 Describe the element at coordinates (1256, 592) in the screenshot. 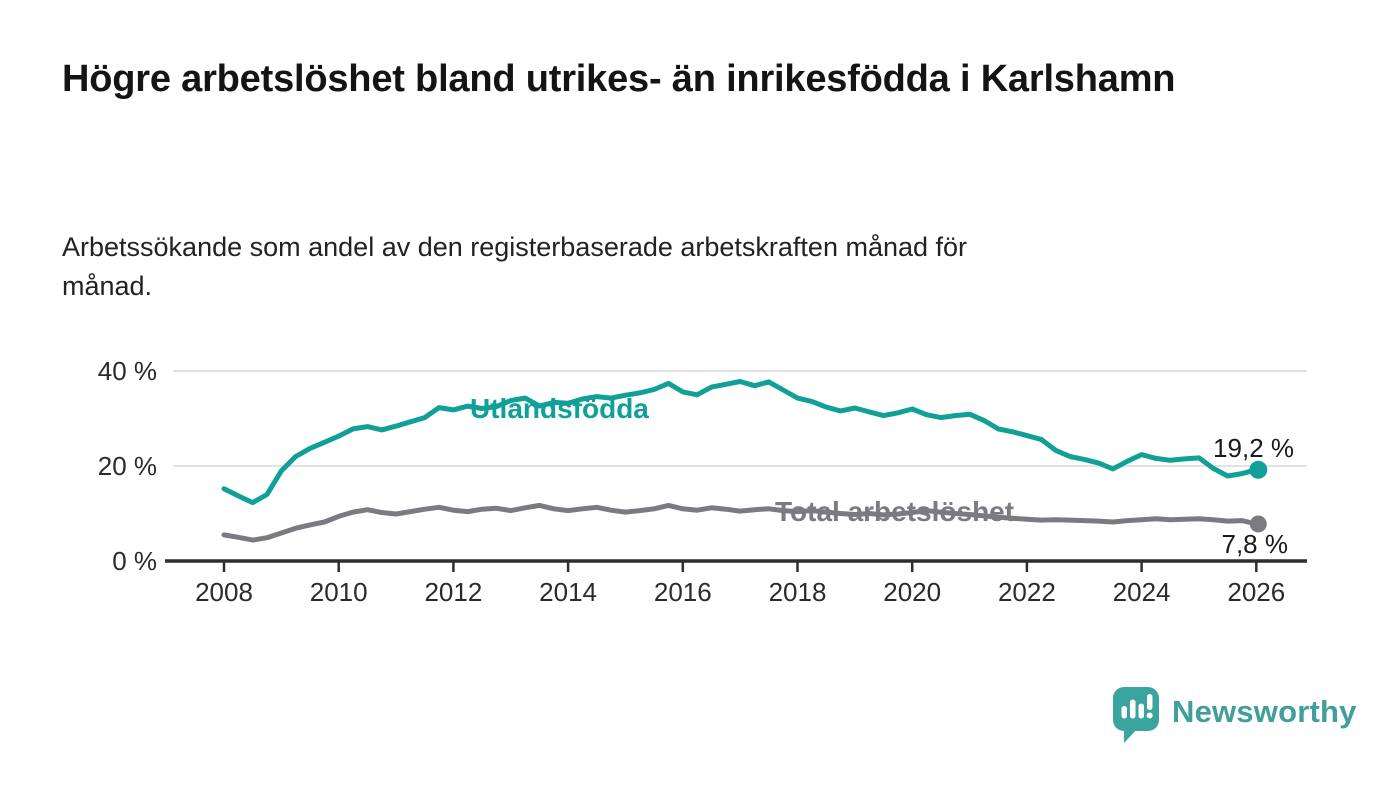

I see `x-axis-label: 2026` at that location.